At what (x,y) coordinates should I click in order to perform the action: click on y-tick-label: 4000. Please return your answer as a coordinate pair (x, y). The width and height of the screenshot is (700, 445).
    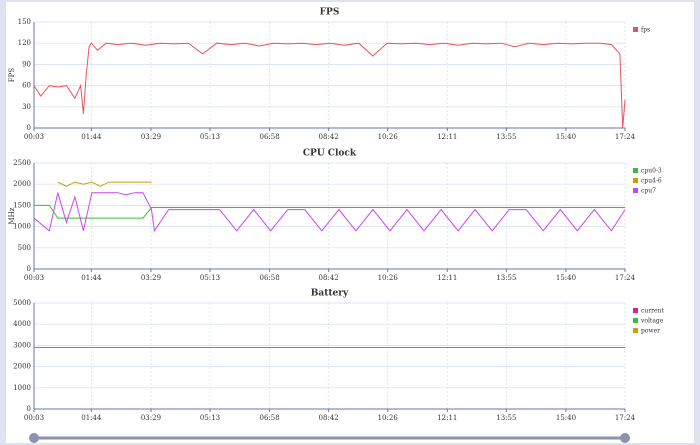
    Looking at the image, I should click on (22, 324).